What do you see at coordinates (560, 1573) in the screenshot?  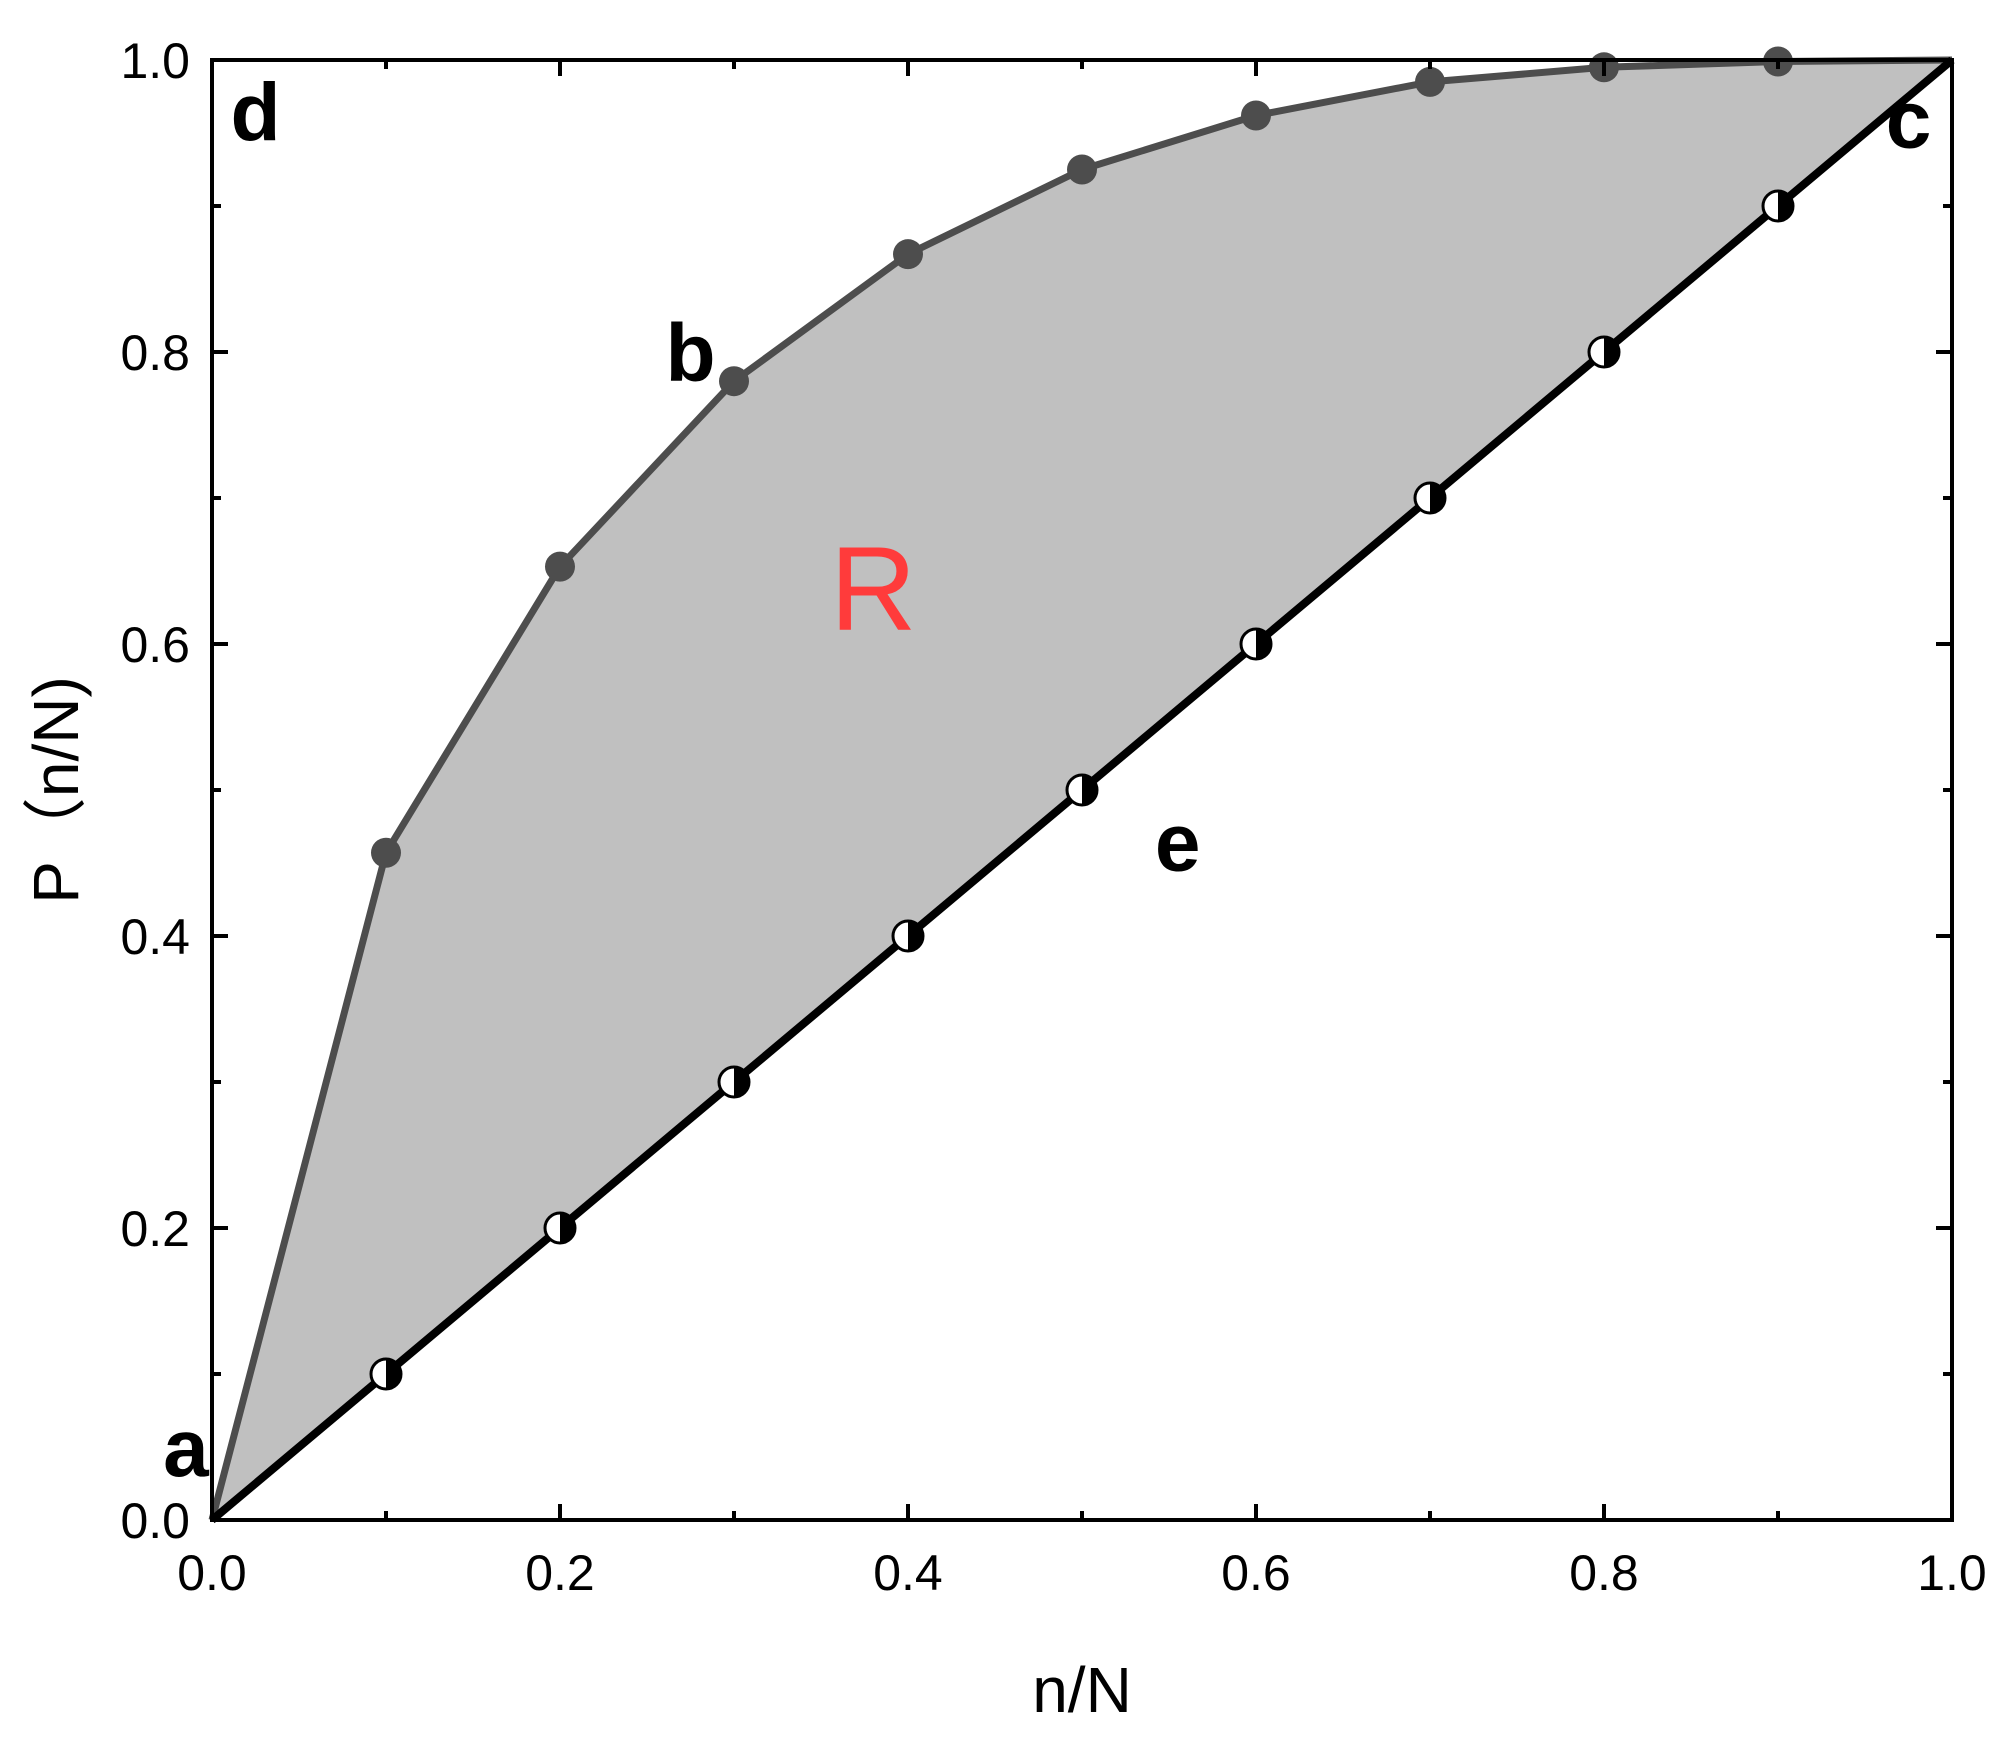 I see `x-tick-label: 0.2` at bounding box center [560, 1573].